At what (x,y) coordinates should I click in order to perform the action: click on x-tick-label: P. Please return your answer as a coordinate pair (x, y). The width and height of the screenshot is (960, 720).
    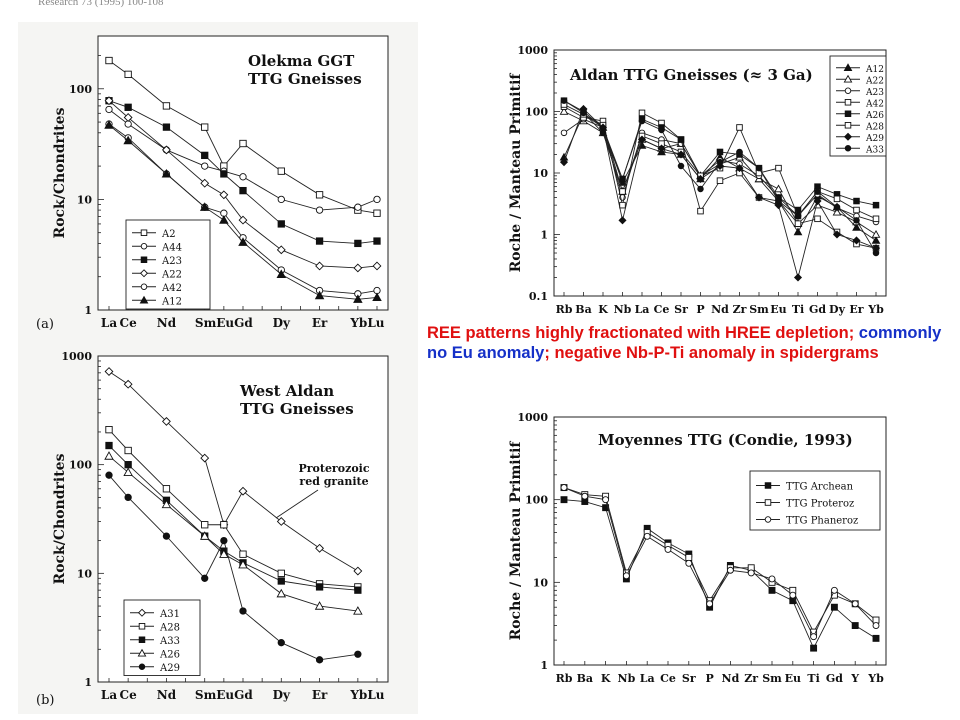
    Looking at the image, I should click on (700, 309).